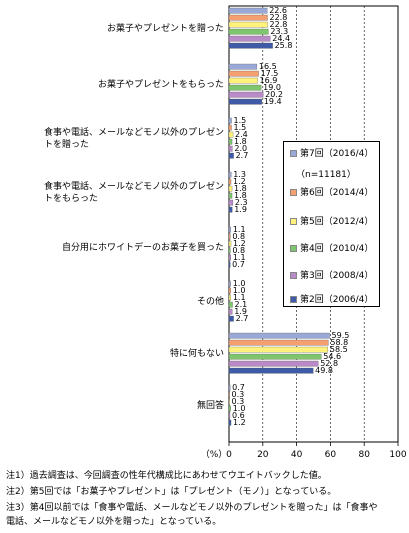  I want to click on bar-c5-s0, so click(229, 283).